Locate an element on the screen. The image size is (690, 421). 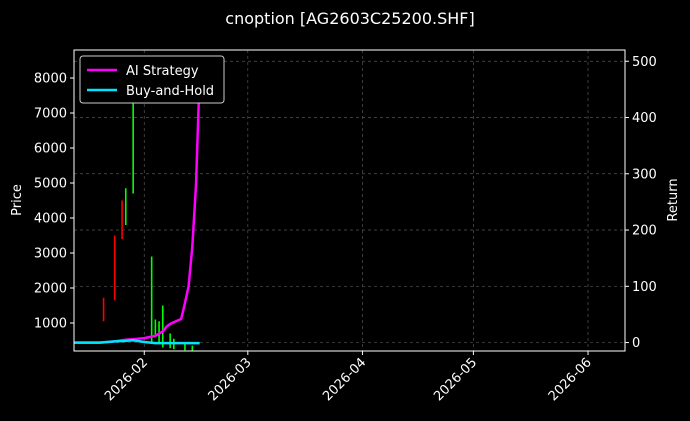
line-series is located at coordinates (137, 208).